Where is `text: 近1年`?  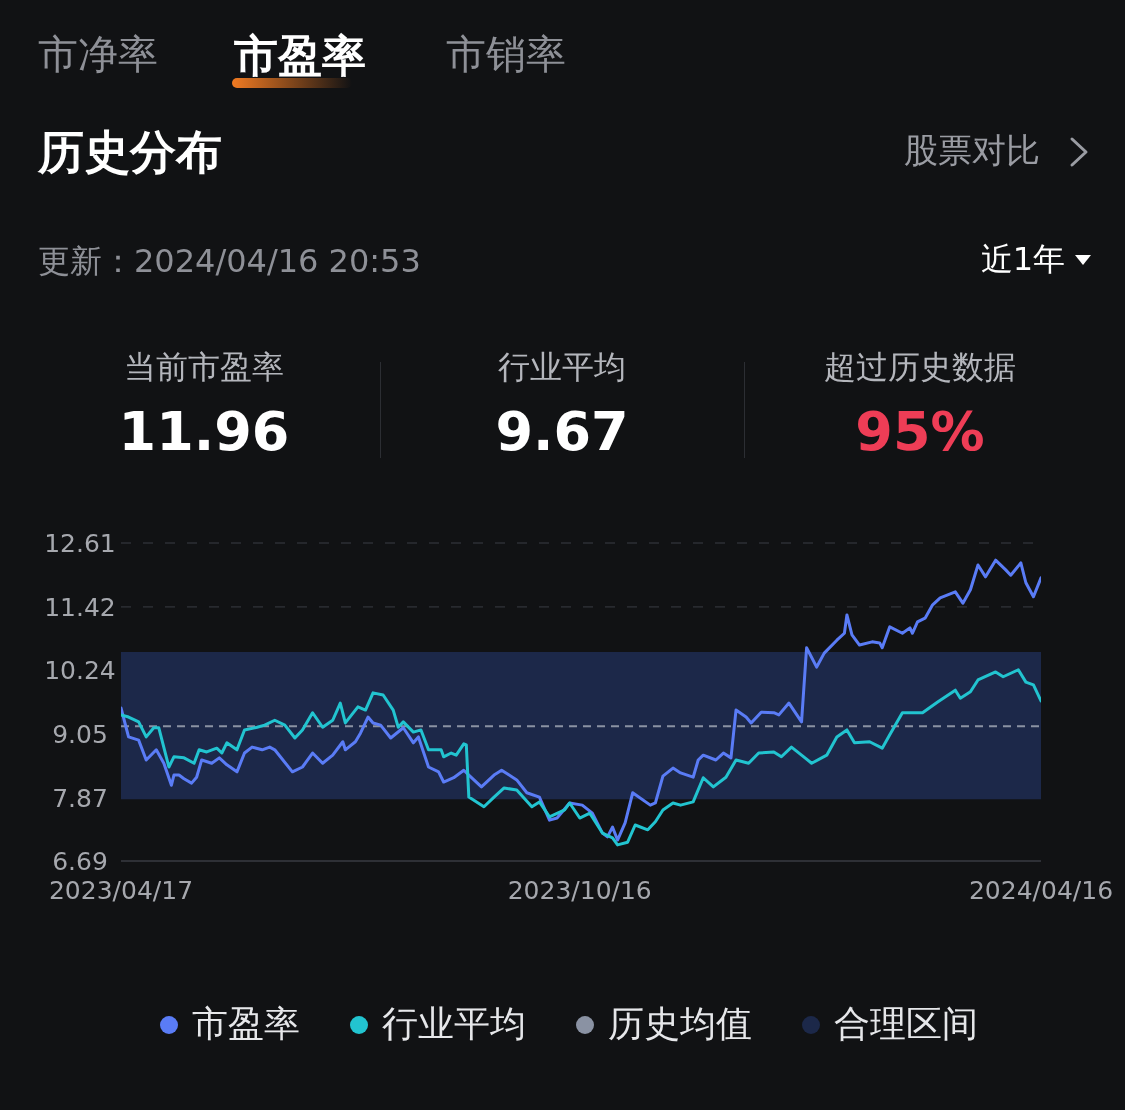
text: 近1年 is located at coordinates (1022, 259).